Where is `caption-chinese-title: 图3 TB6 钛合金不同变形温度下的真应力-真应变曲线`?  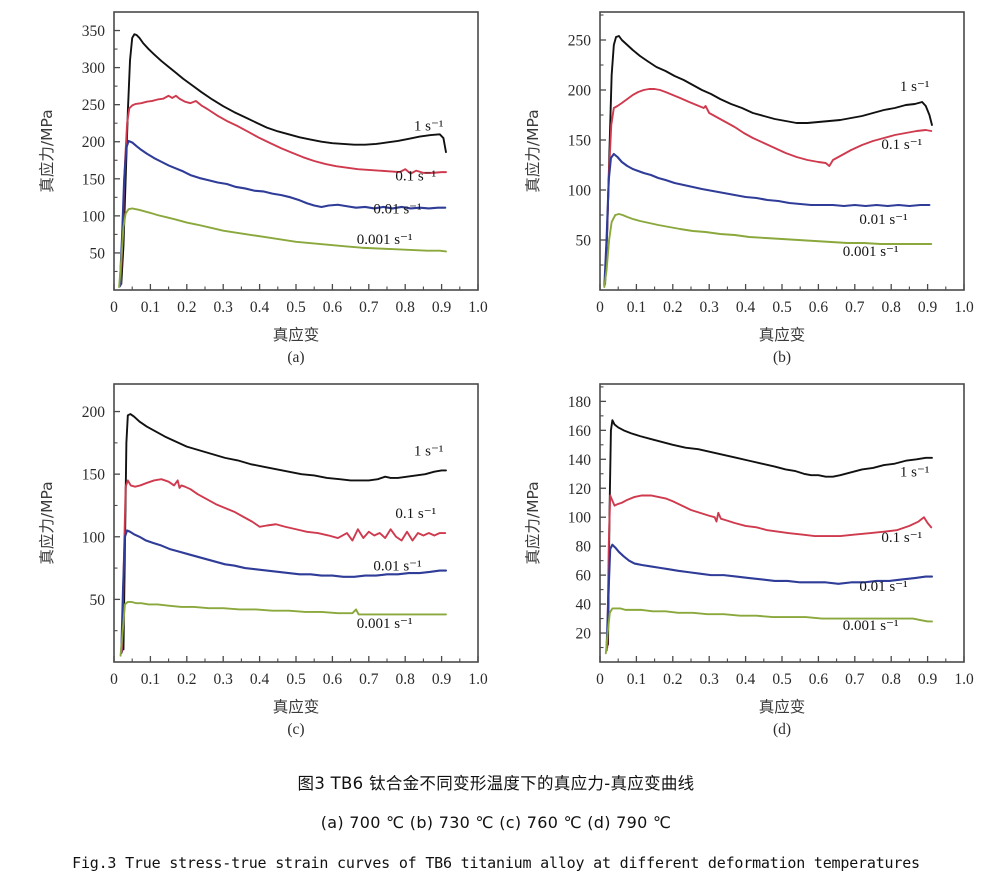 caption-chinese-title: 图3 TB6 钛合金不同变形温度下的真应力-真应变曲线 is located at coordinates (496, 783).